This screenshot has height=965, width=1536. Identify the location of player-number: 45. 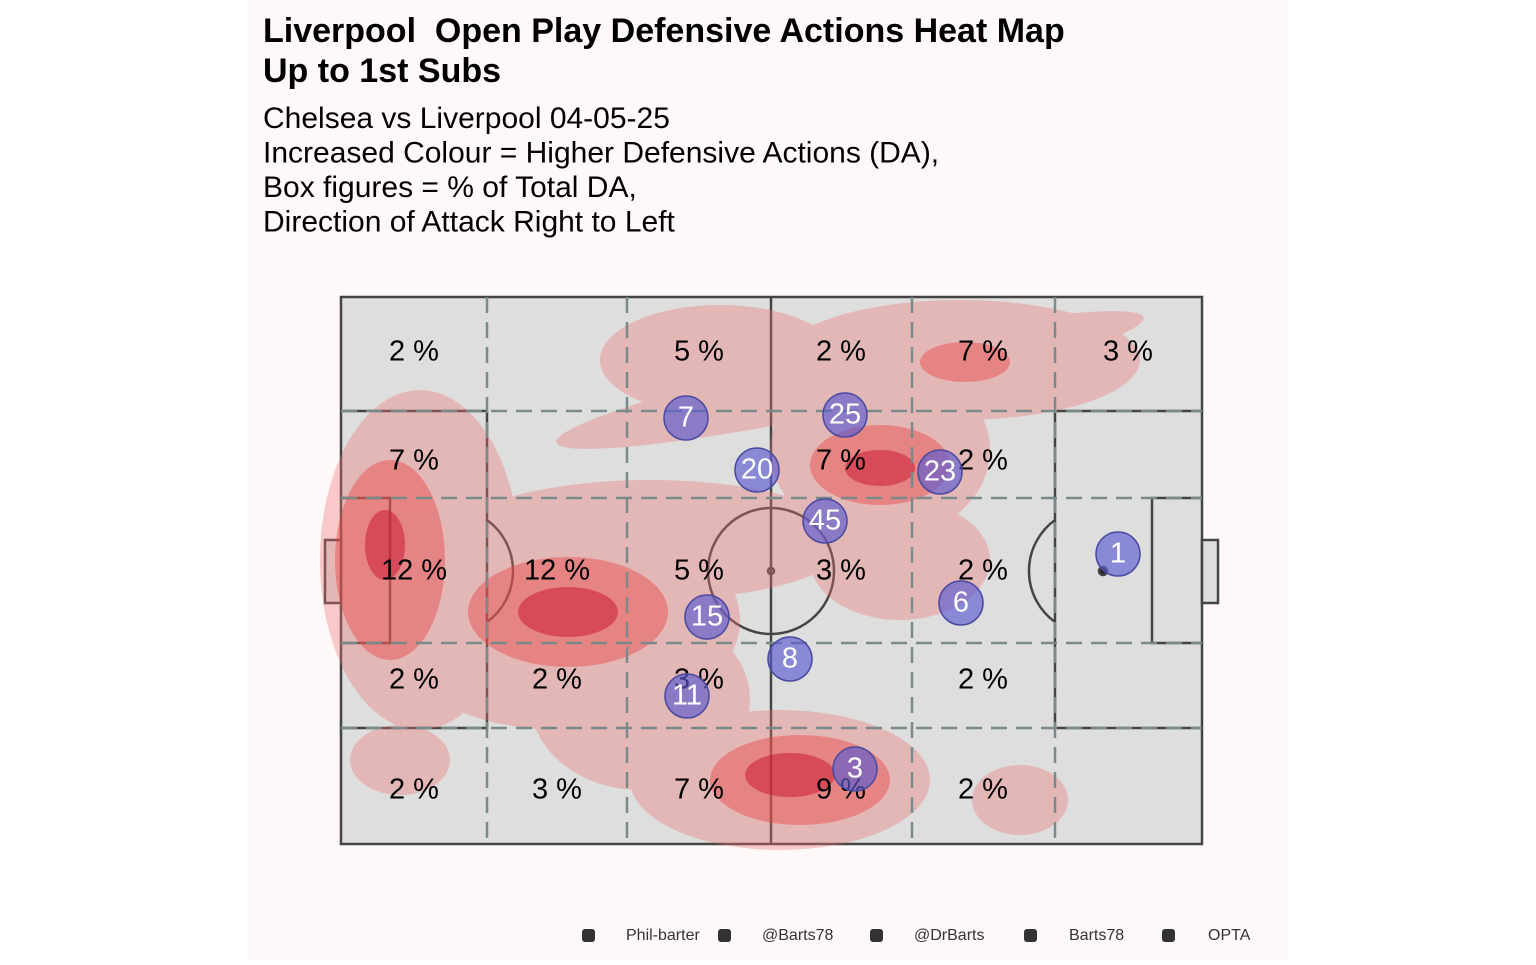
(825, 521).